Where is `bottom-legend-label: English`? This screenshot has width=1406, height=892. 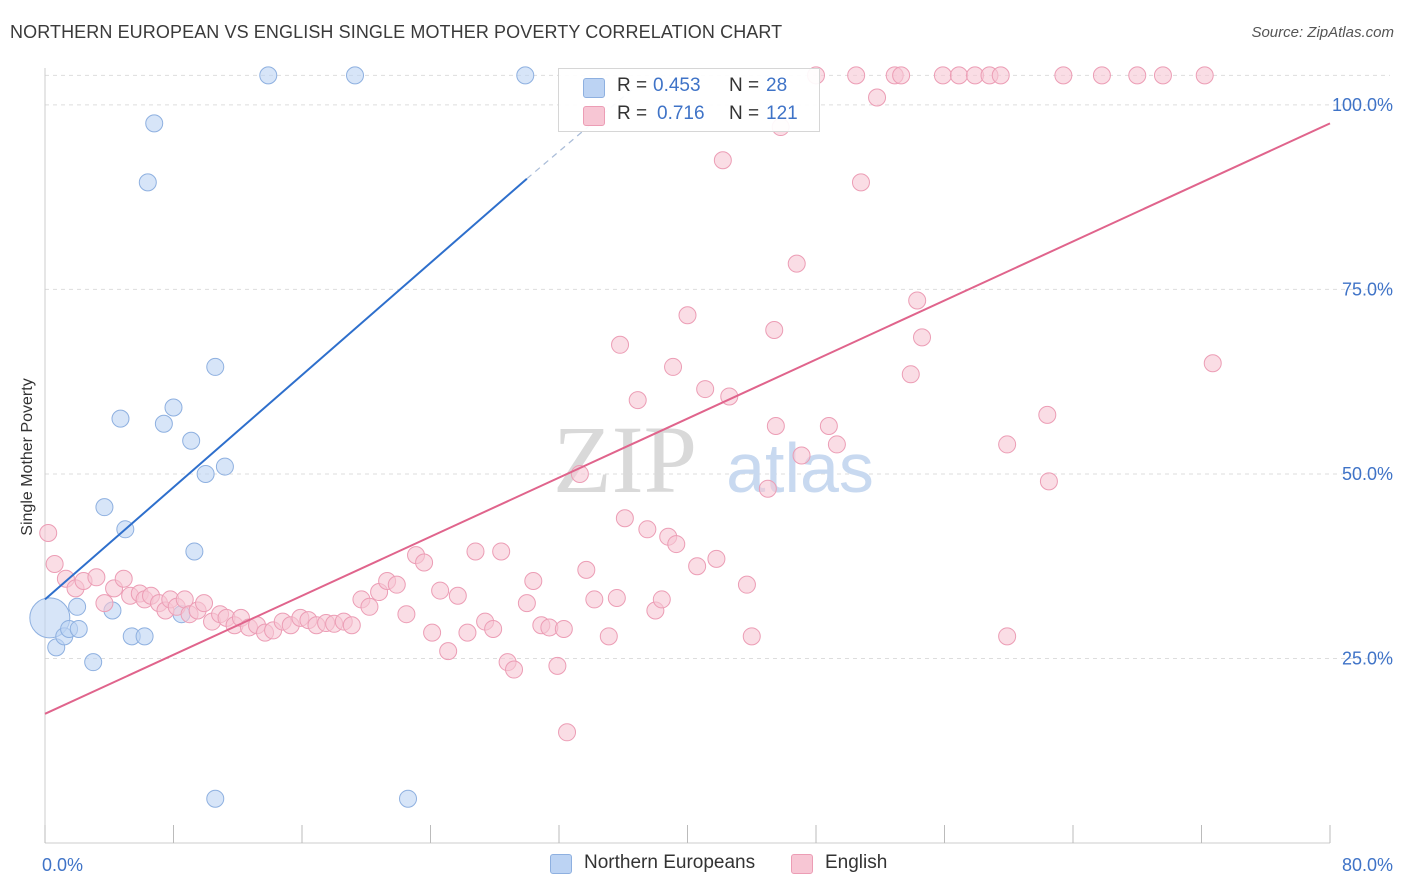
bottom-legend-label: English is located at coordinates (856, 862).